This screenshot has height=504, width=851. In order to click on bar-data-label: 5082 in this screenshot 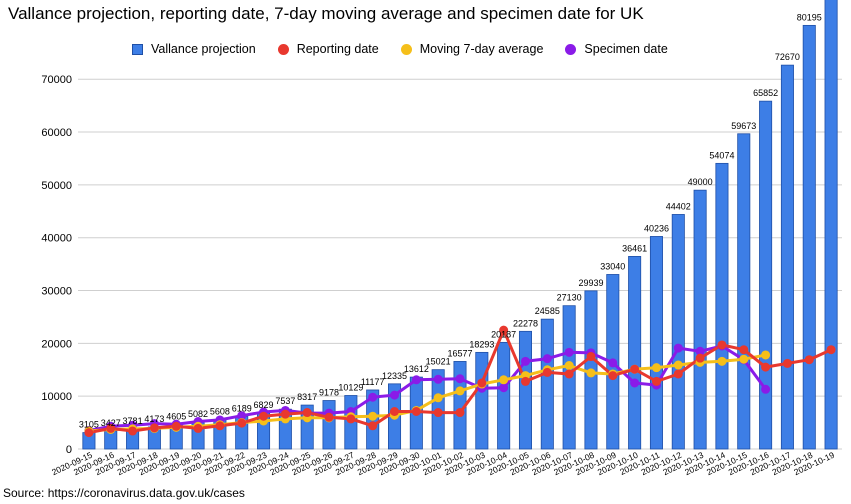, I will do `click(198, 414)`.